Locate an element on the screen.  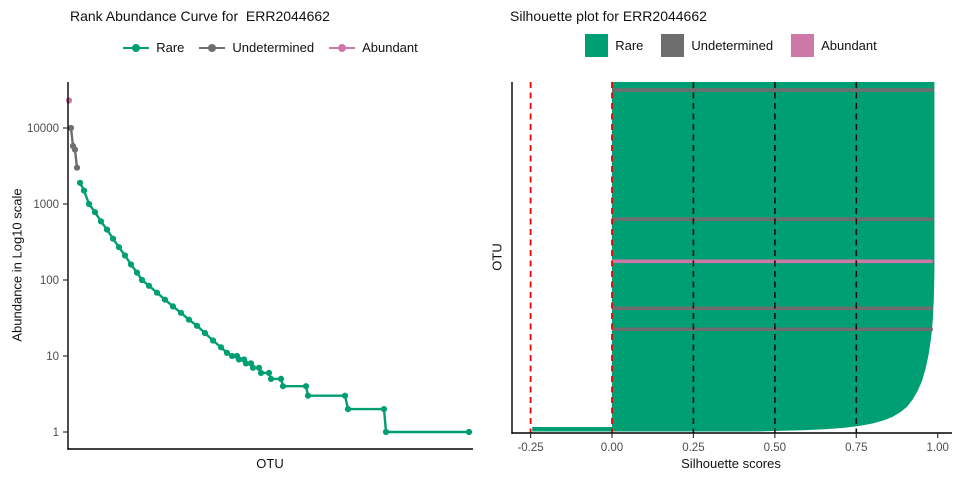
stripe-abundant is located at coordinates (772, 261).